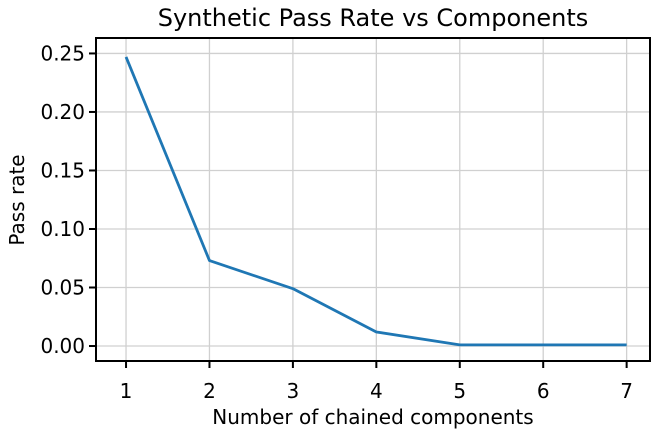 This screenshot has width=655, height=435. What do you see at coordinates (62, 112) in the screenshot?
I see `y-tick-label: 0.20` at bounding box center [62, 112].